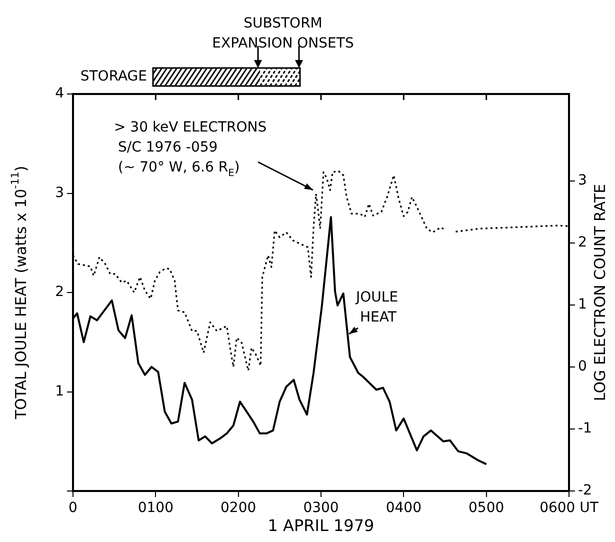  What do you see at coordinates (569, 508) in the screenshot?
I see `x-tick-label: 0600 UT` at bounding box center [569, 508].